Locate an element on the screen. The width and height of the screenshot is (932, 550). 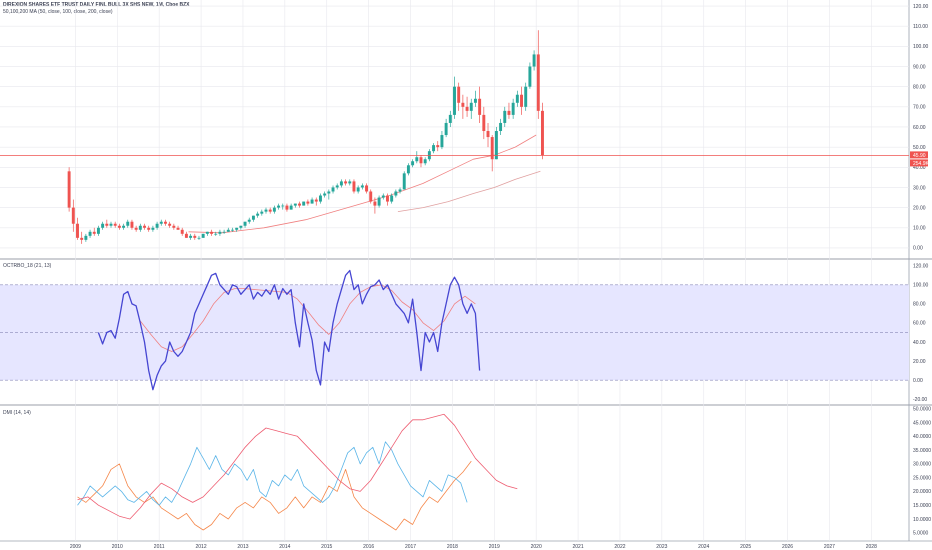
x-tick-label: 2016 is located at coordinates (368, 547).